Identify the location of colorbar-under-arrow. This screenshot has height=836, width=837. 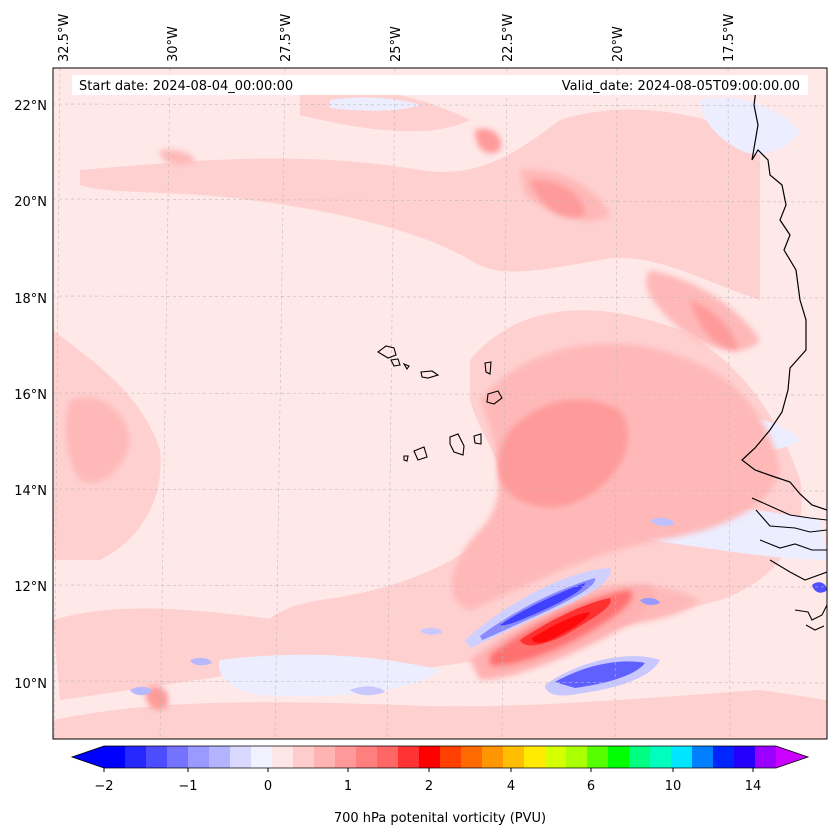
(88, 757).